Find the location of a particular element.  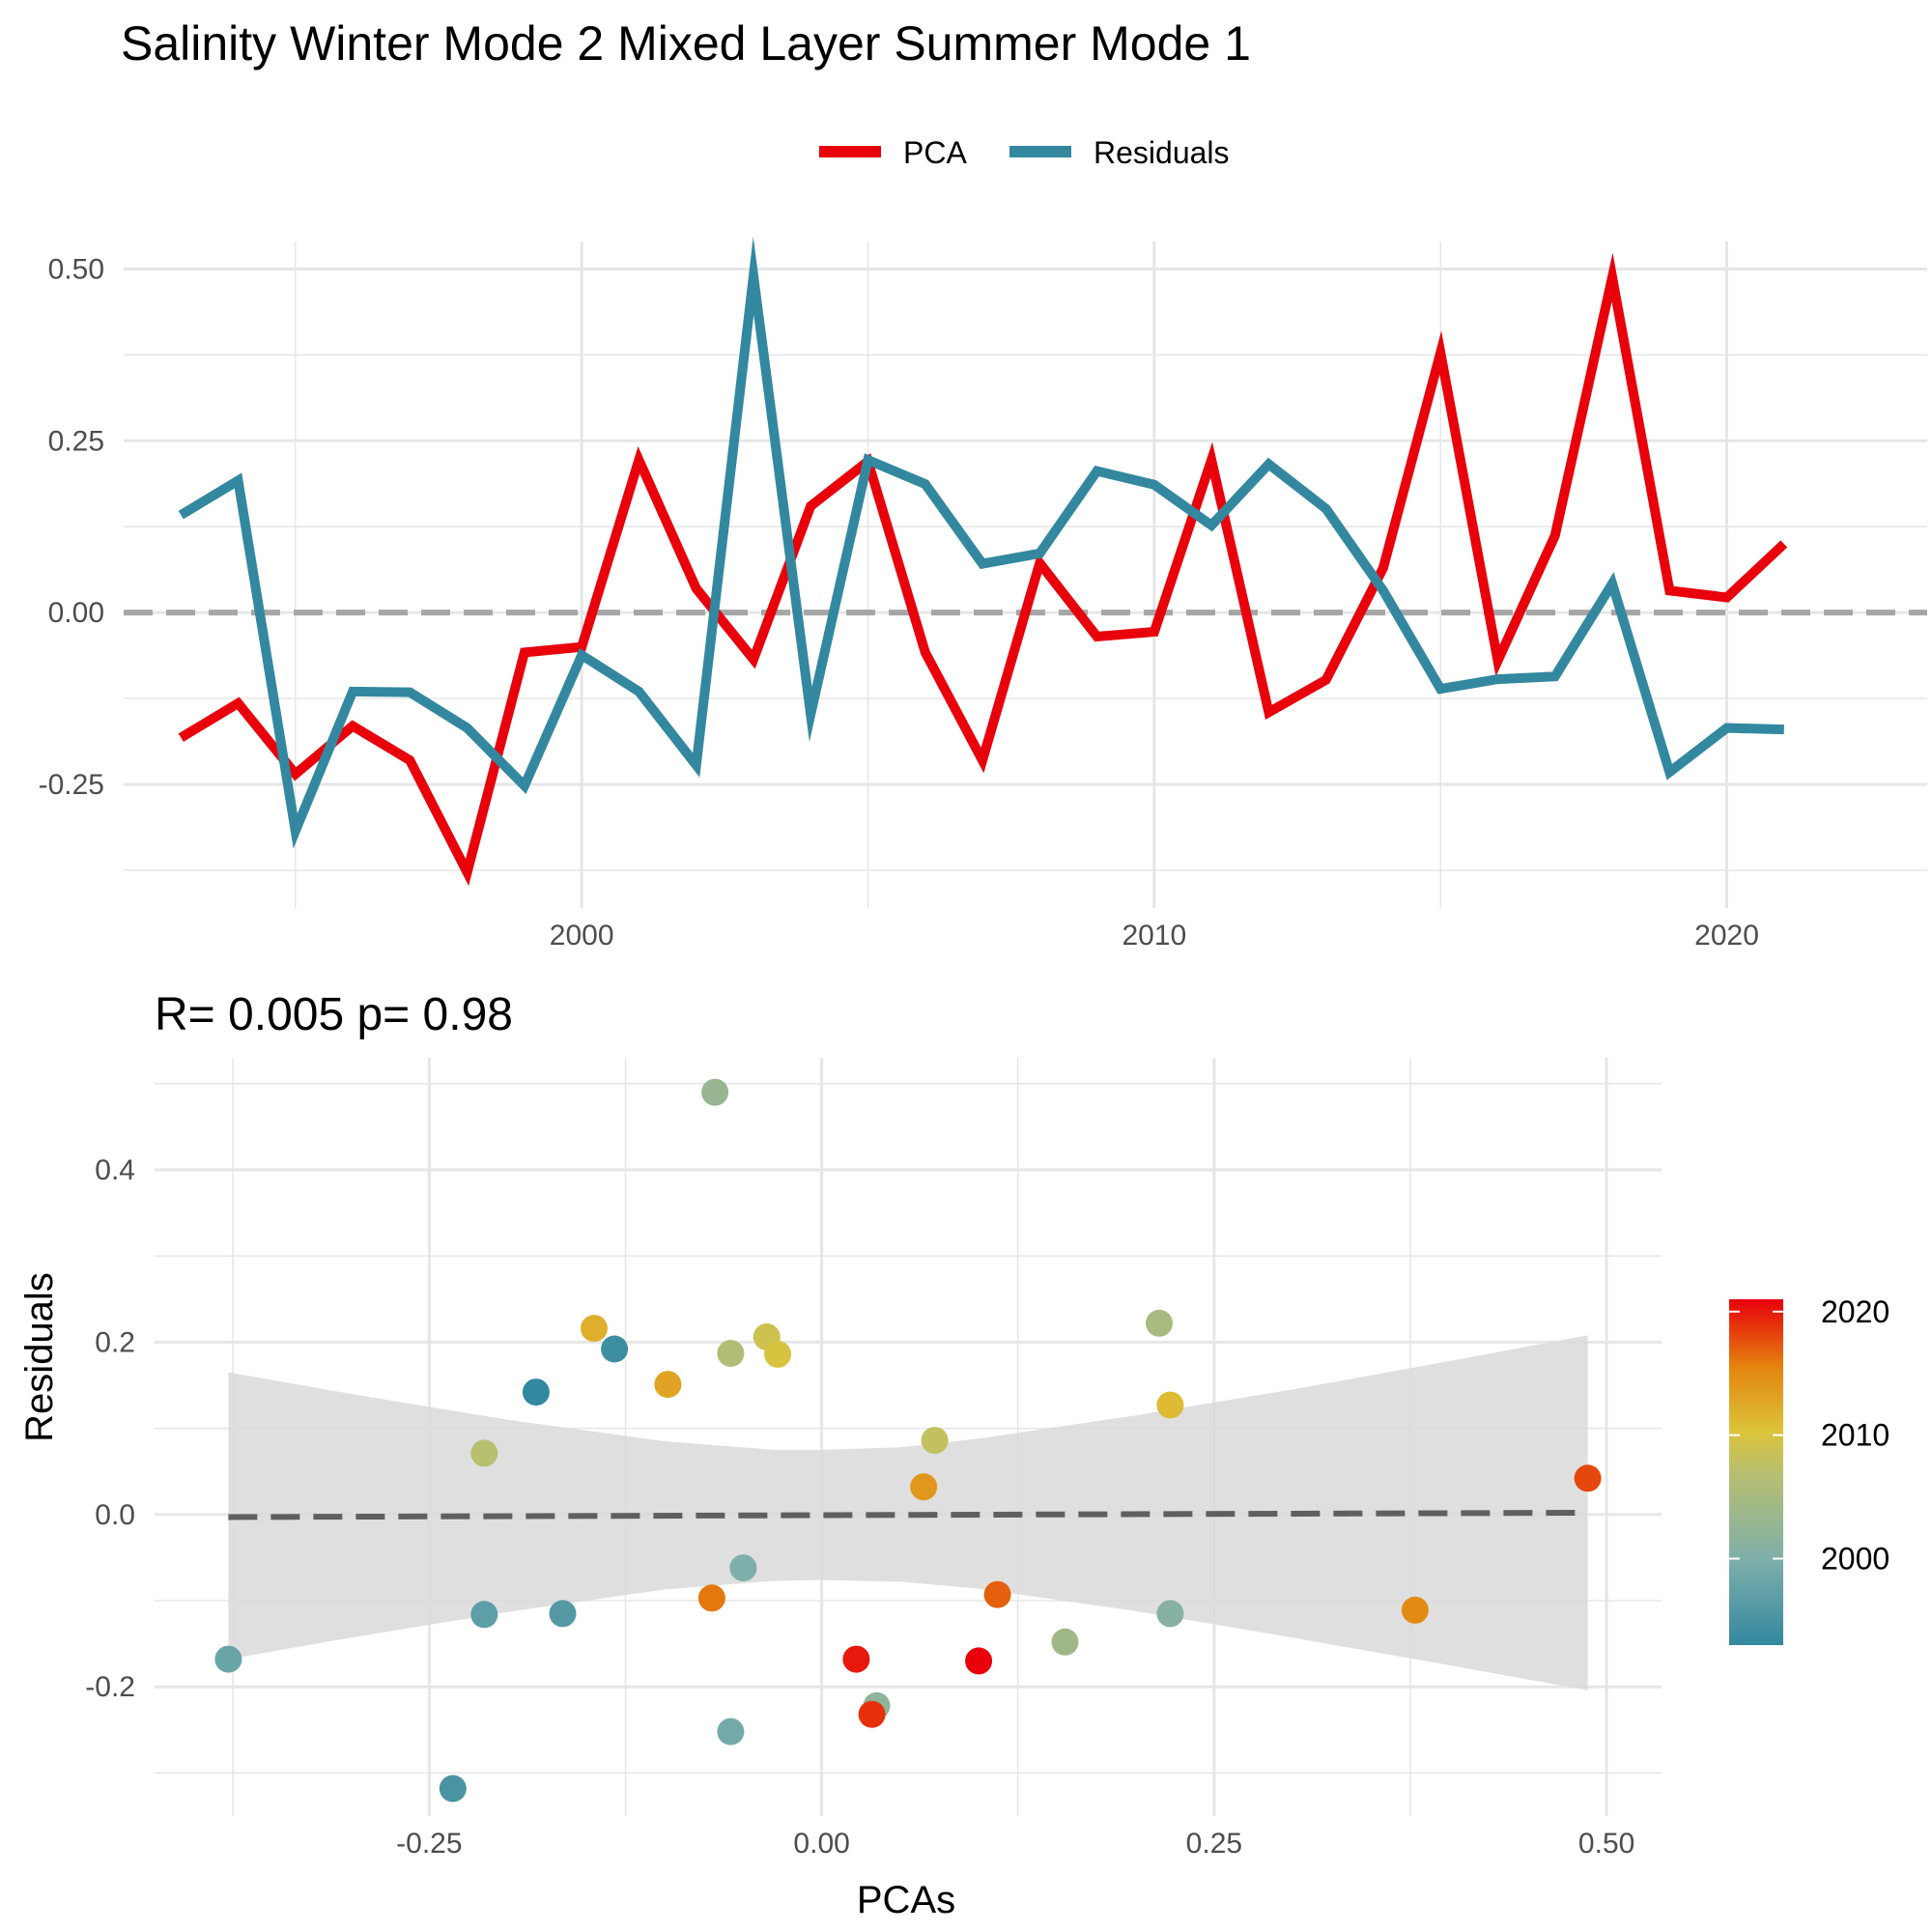

colorbar-gradient is located at coordinates (1756, 1472).